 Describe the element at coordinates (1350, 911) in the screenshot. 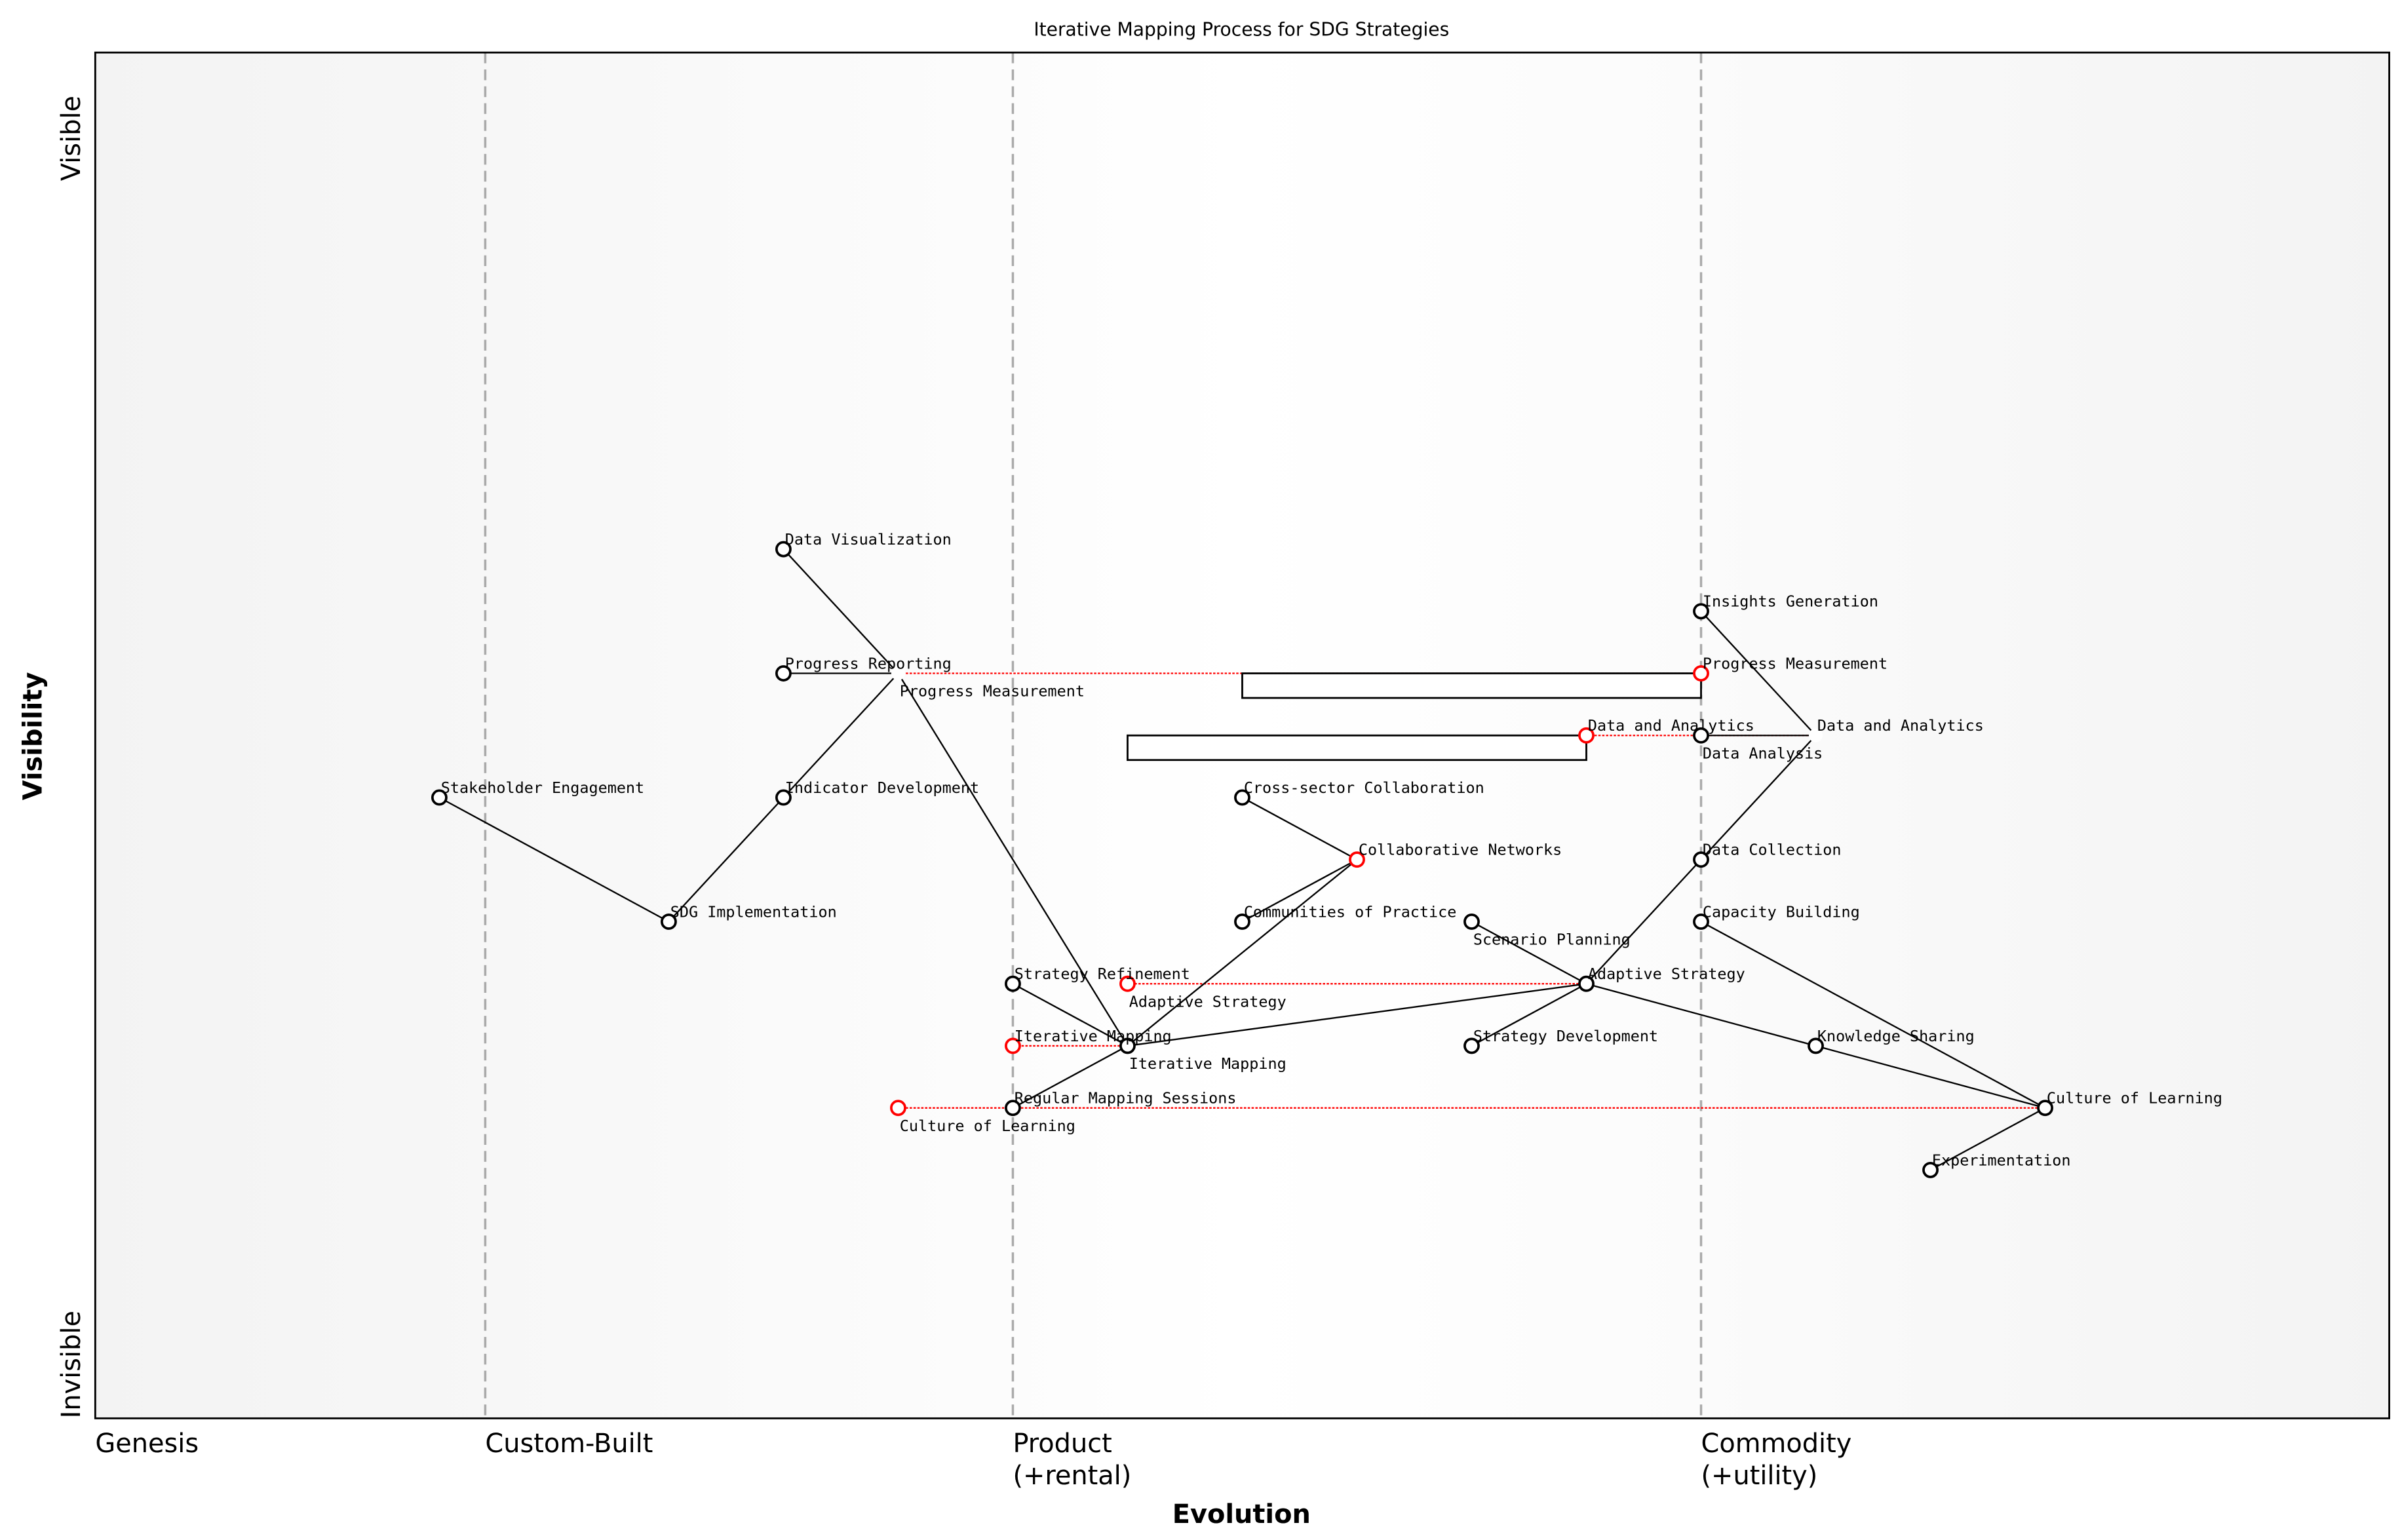

I see `component-label: Communities of Practice` at that location.